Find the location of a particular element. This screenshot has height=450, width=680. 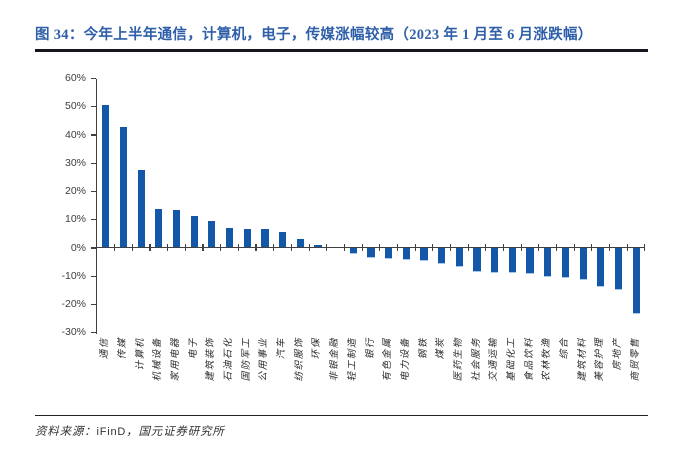

x-axis-category-label: 医药生物 is located at coordinates (458, 359).